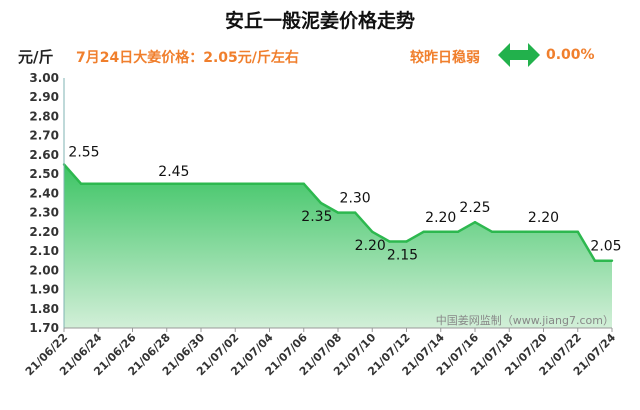 The image size is (640, 410). I want to click on y-tick-label: 2.70, so click(44, 136).